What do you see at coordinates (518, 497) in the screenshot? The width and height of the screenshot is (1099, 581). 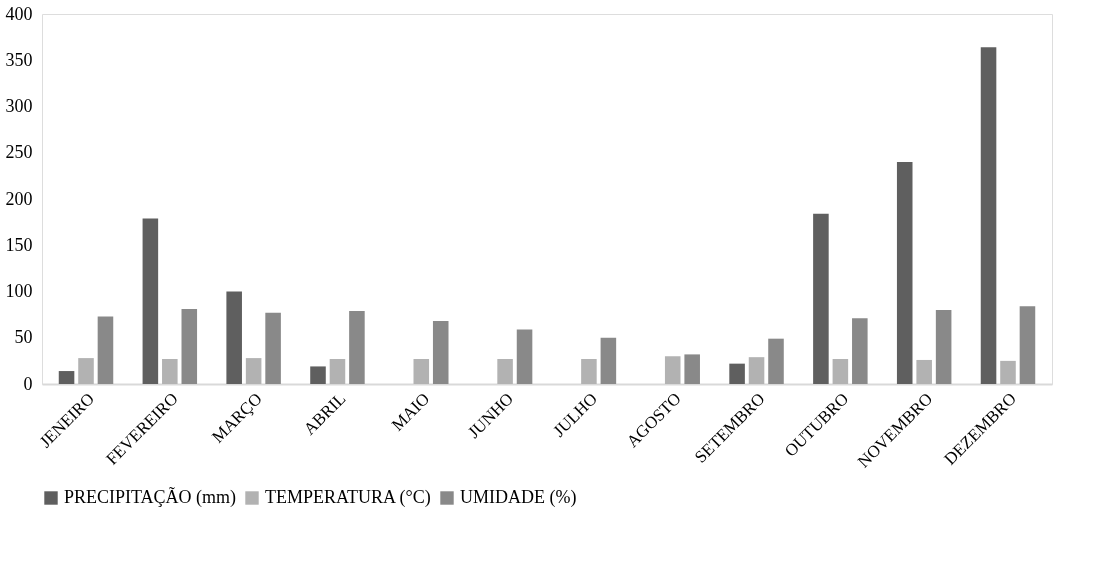 I see `legend-label: UMIDADE (%)` at bounding box center [518, 497].